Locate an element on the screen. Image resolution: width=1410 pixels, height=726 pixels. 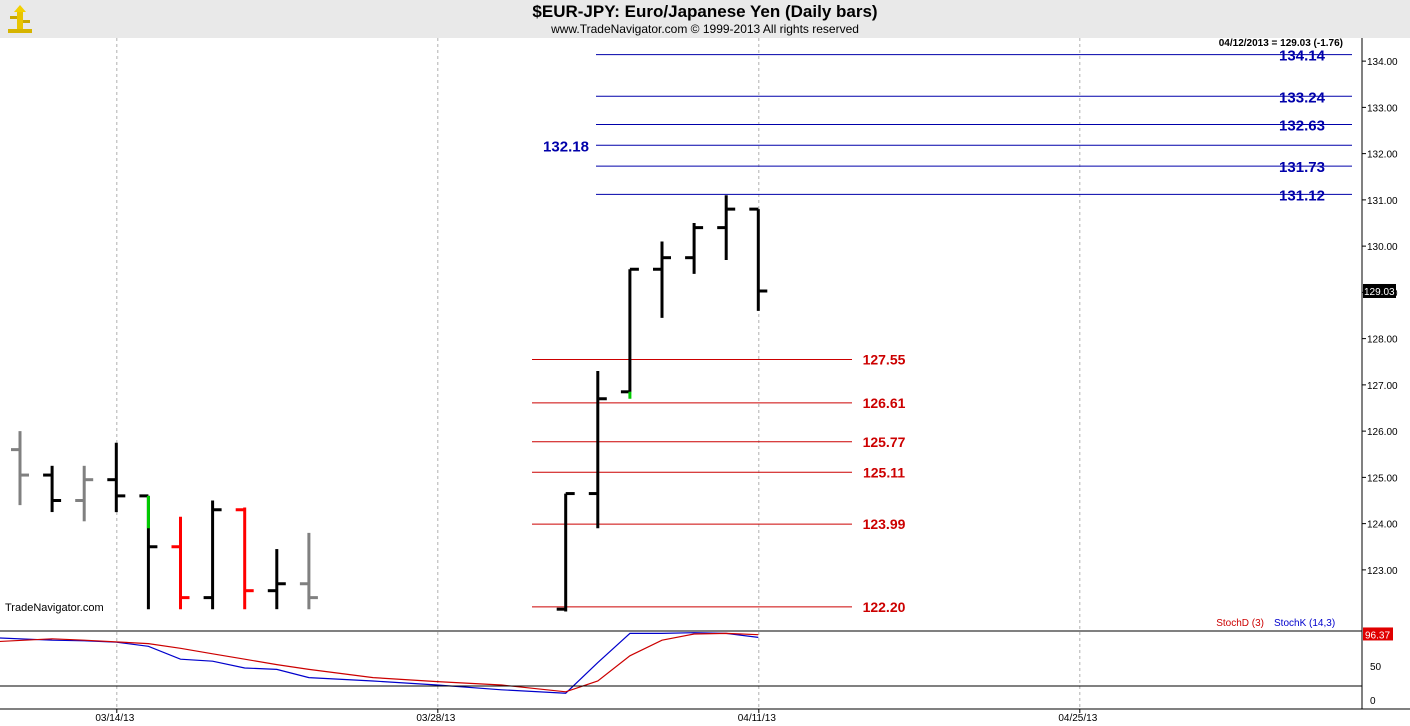
blue-level-label: 133.24 is located at coordinates (1302, 97).